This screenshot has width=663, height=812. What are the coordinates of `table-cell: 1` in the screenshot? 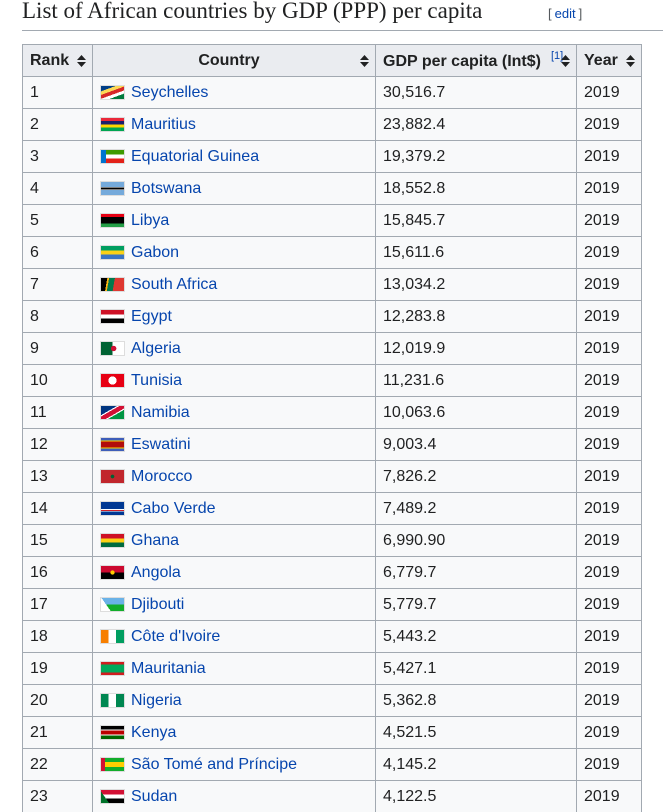 It's located at (57, 92).